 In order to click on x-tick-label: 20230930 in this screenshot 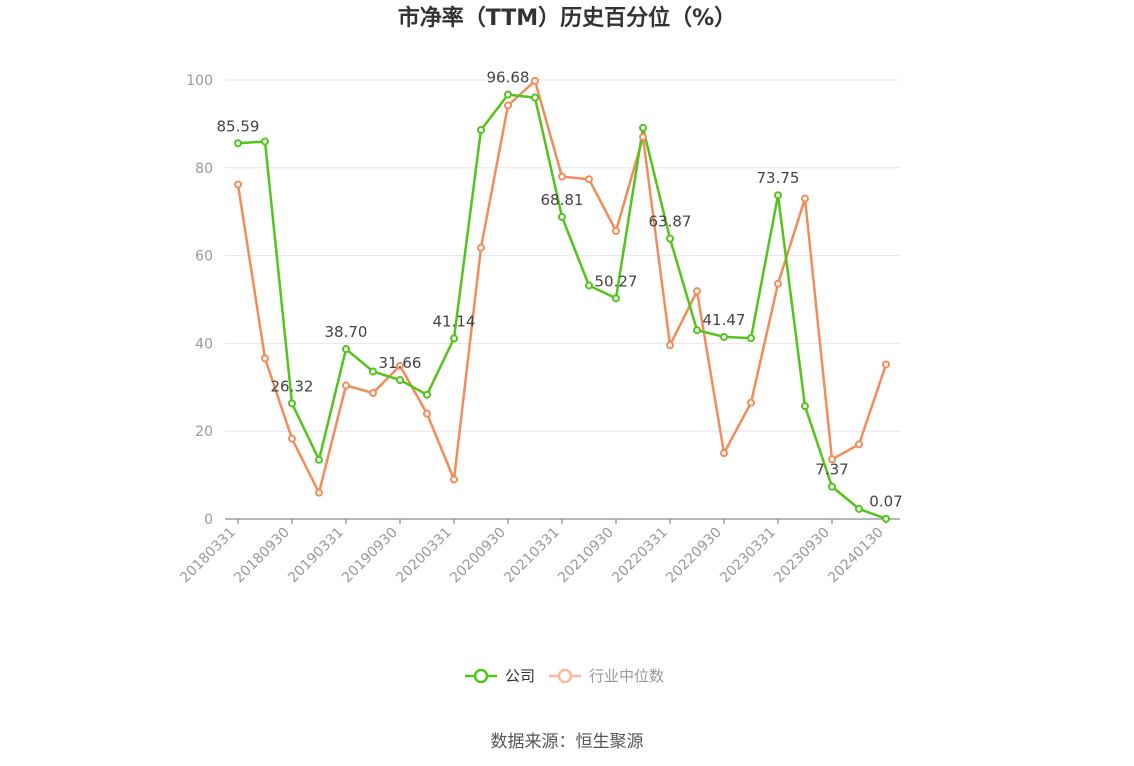, I will do `click(802, 556)`.